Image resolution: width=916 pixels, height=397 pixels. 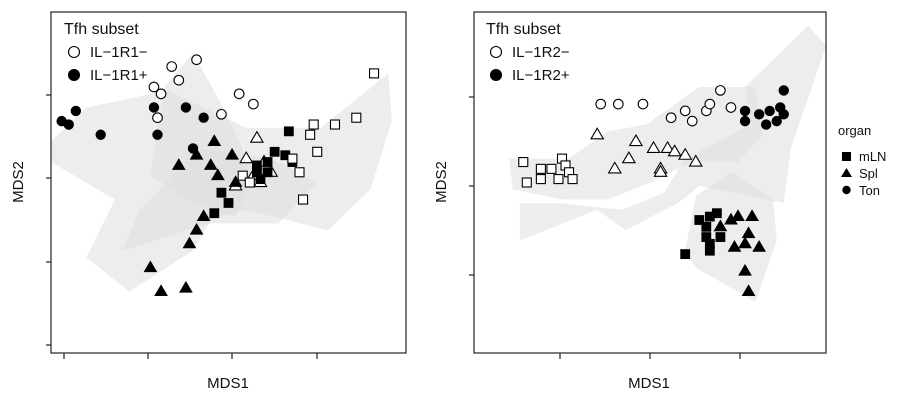 I want to click on organ-legend-label: mLN, so click(x=872, y=156).